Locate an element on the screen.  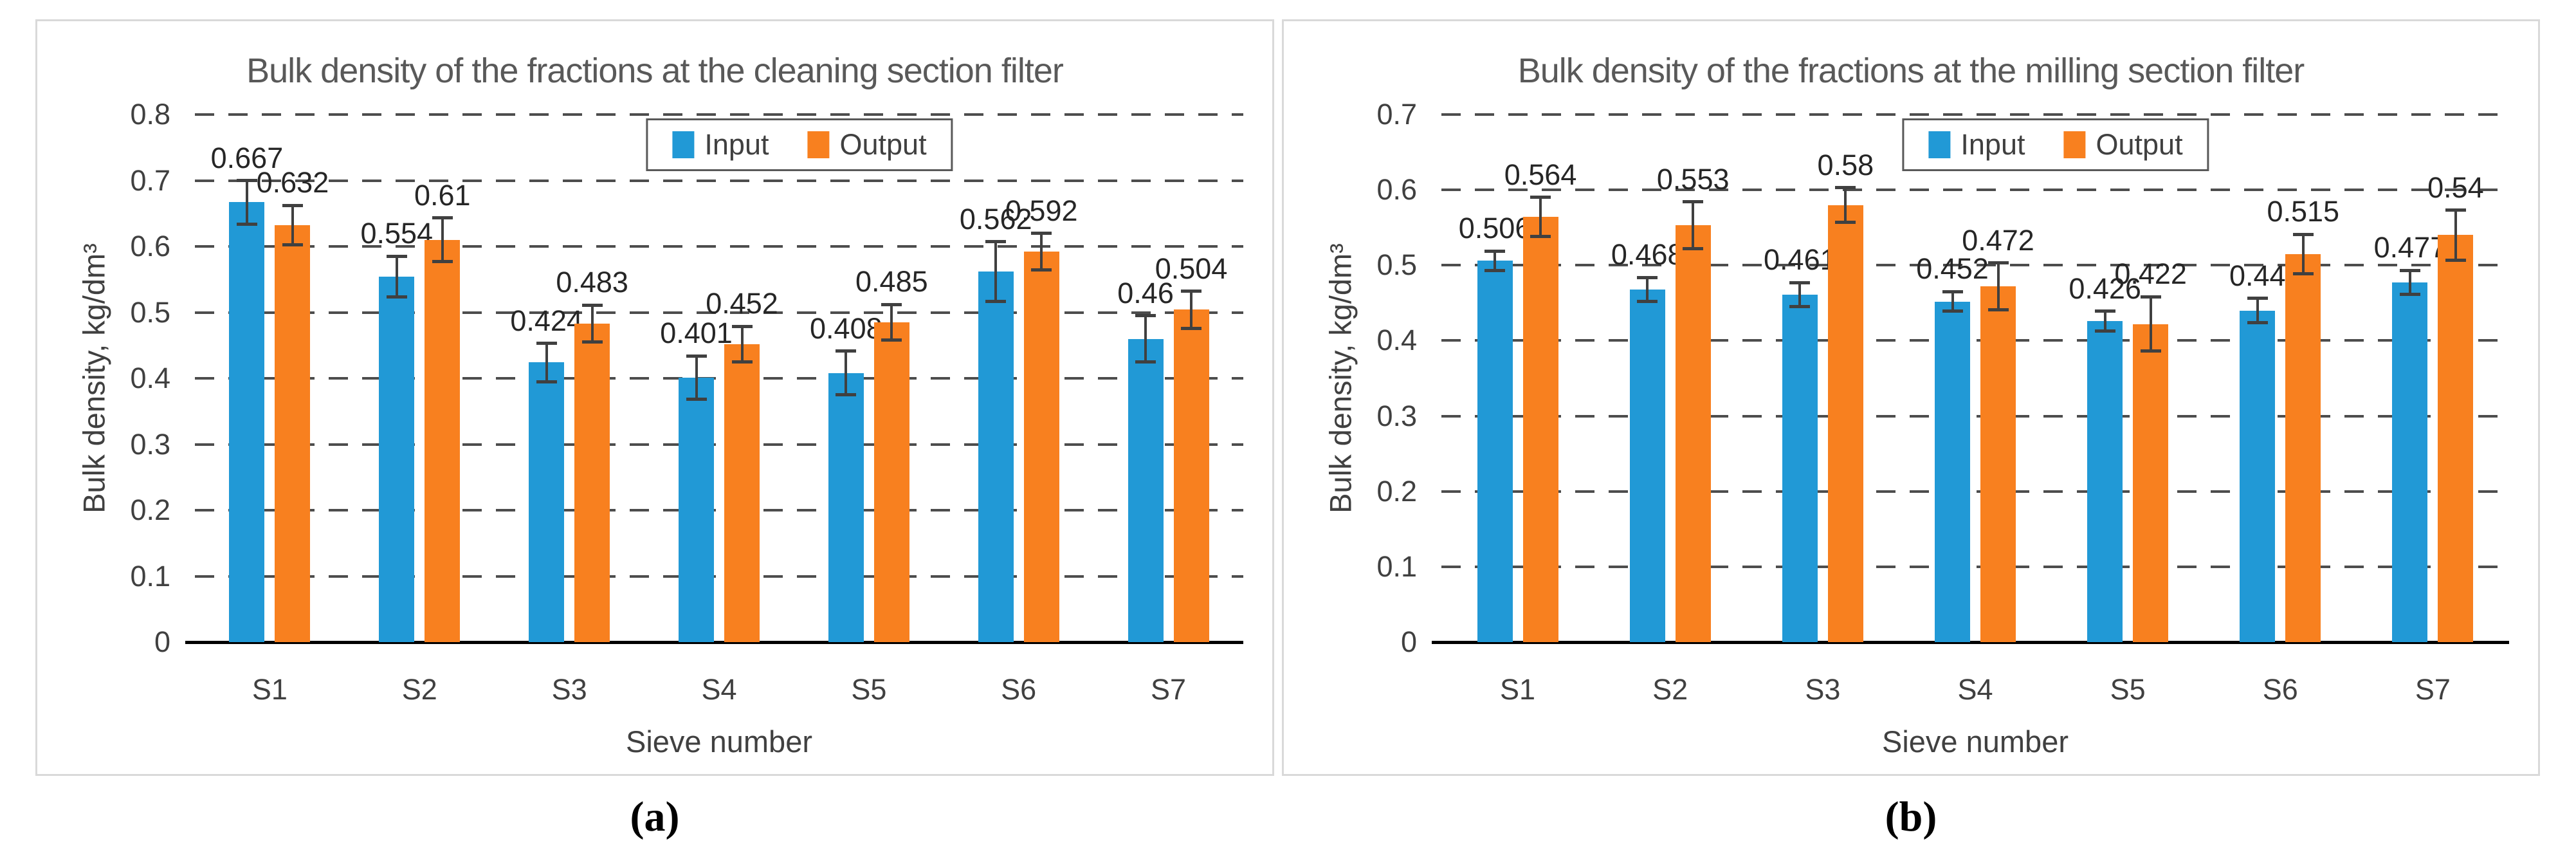
data-label: 0.632 is located at coordinates (292, 182).